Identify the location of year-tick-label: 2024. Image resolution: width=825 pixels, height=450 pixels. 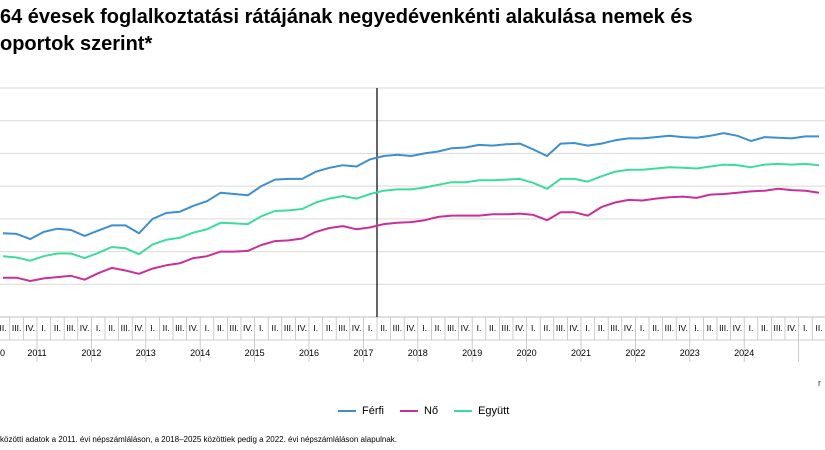
(744, 353).